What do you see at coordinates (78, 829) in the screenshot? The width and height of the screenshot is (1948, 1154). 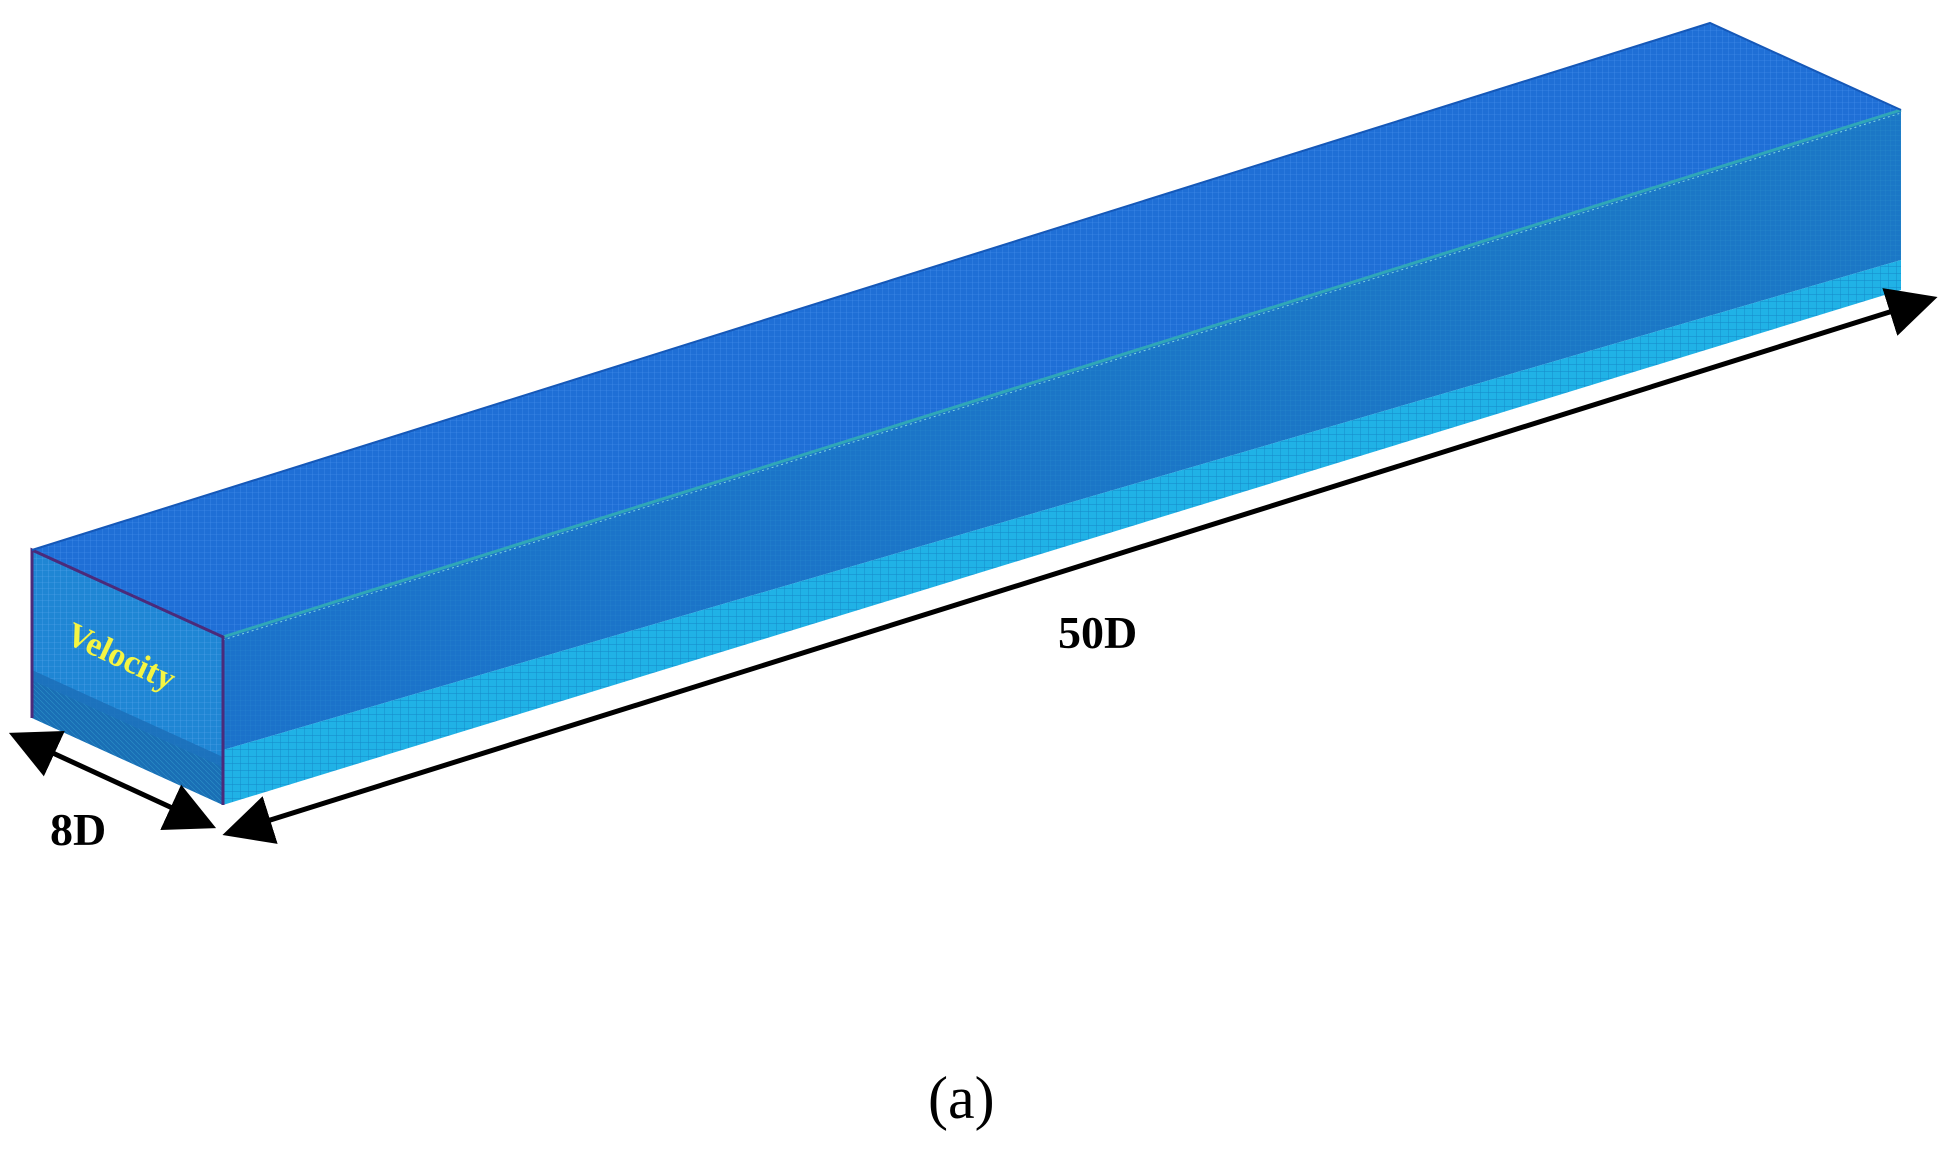 I see `width-label: 8D` at bounding box center [78, 829].